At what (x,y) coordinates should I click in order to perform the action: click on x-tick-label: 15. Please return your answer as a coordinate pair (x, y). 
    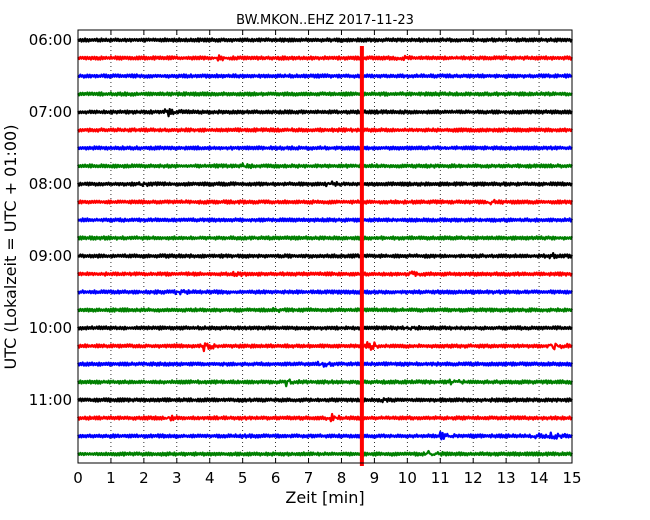
    Looking at the image, I should click on (571, 478).